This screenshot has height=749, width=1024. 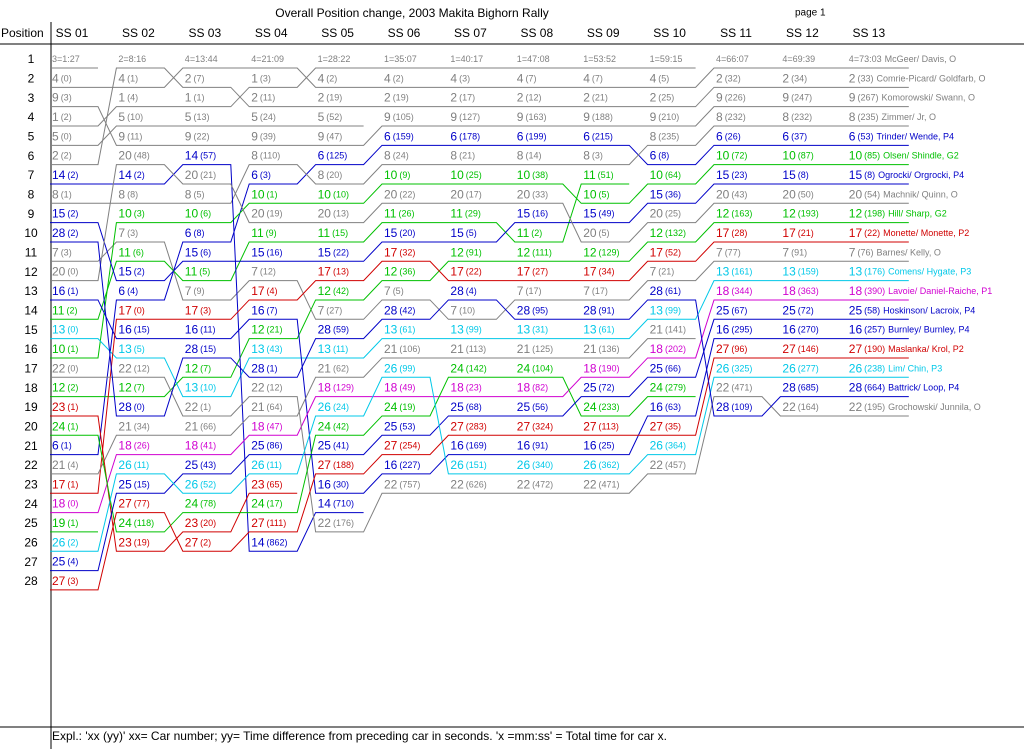 What do you see at coordinates (266, 504) in the screenshot?
I see `cell-label: 24 (17)` at bounding box center [266, 504].